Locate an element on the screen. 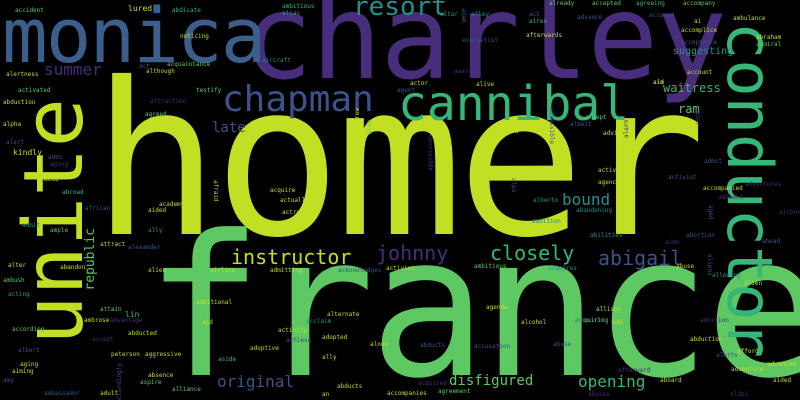  word-reel: ace is located at coordinates (62, 221).